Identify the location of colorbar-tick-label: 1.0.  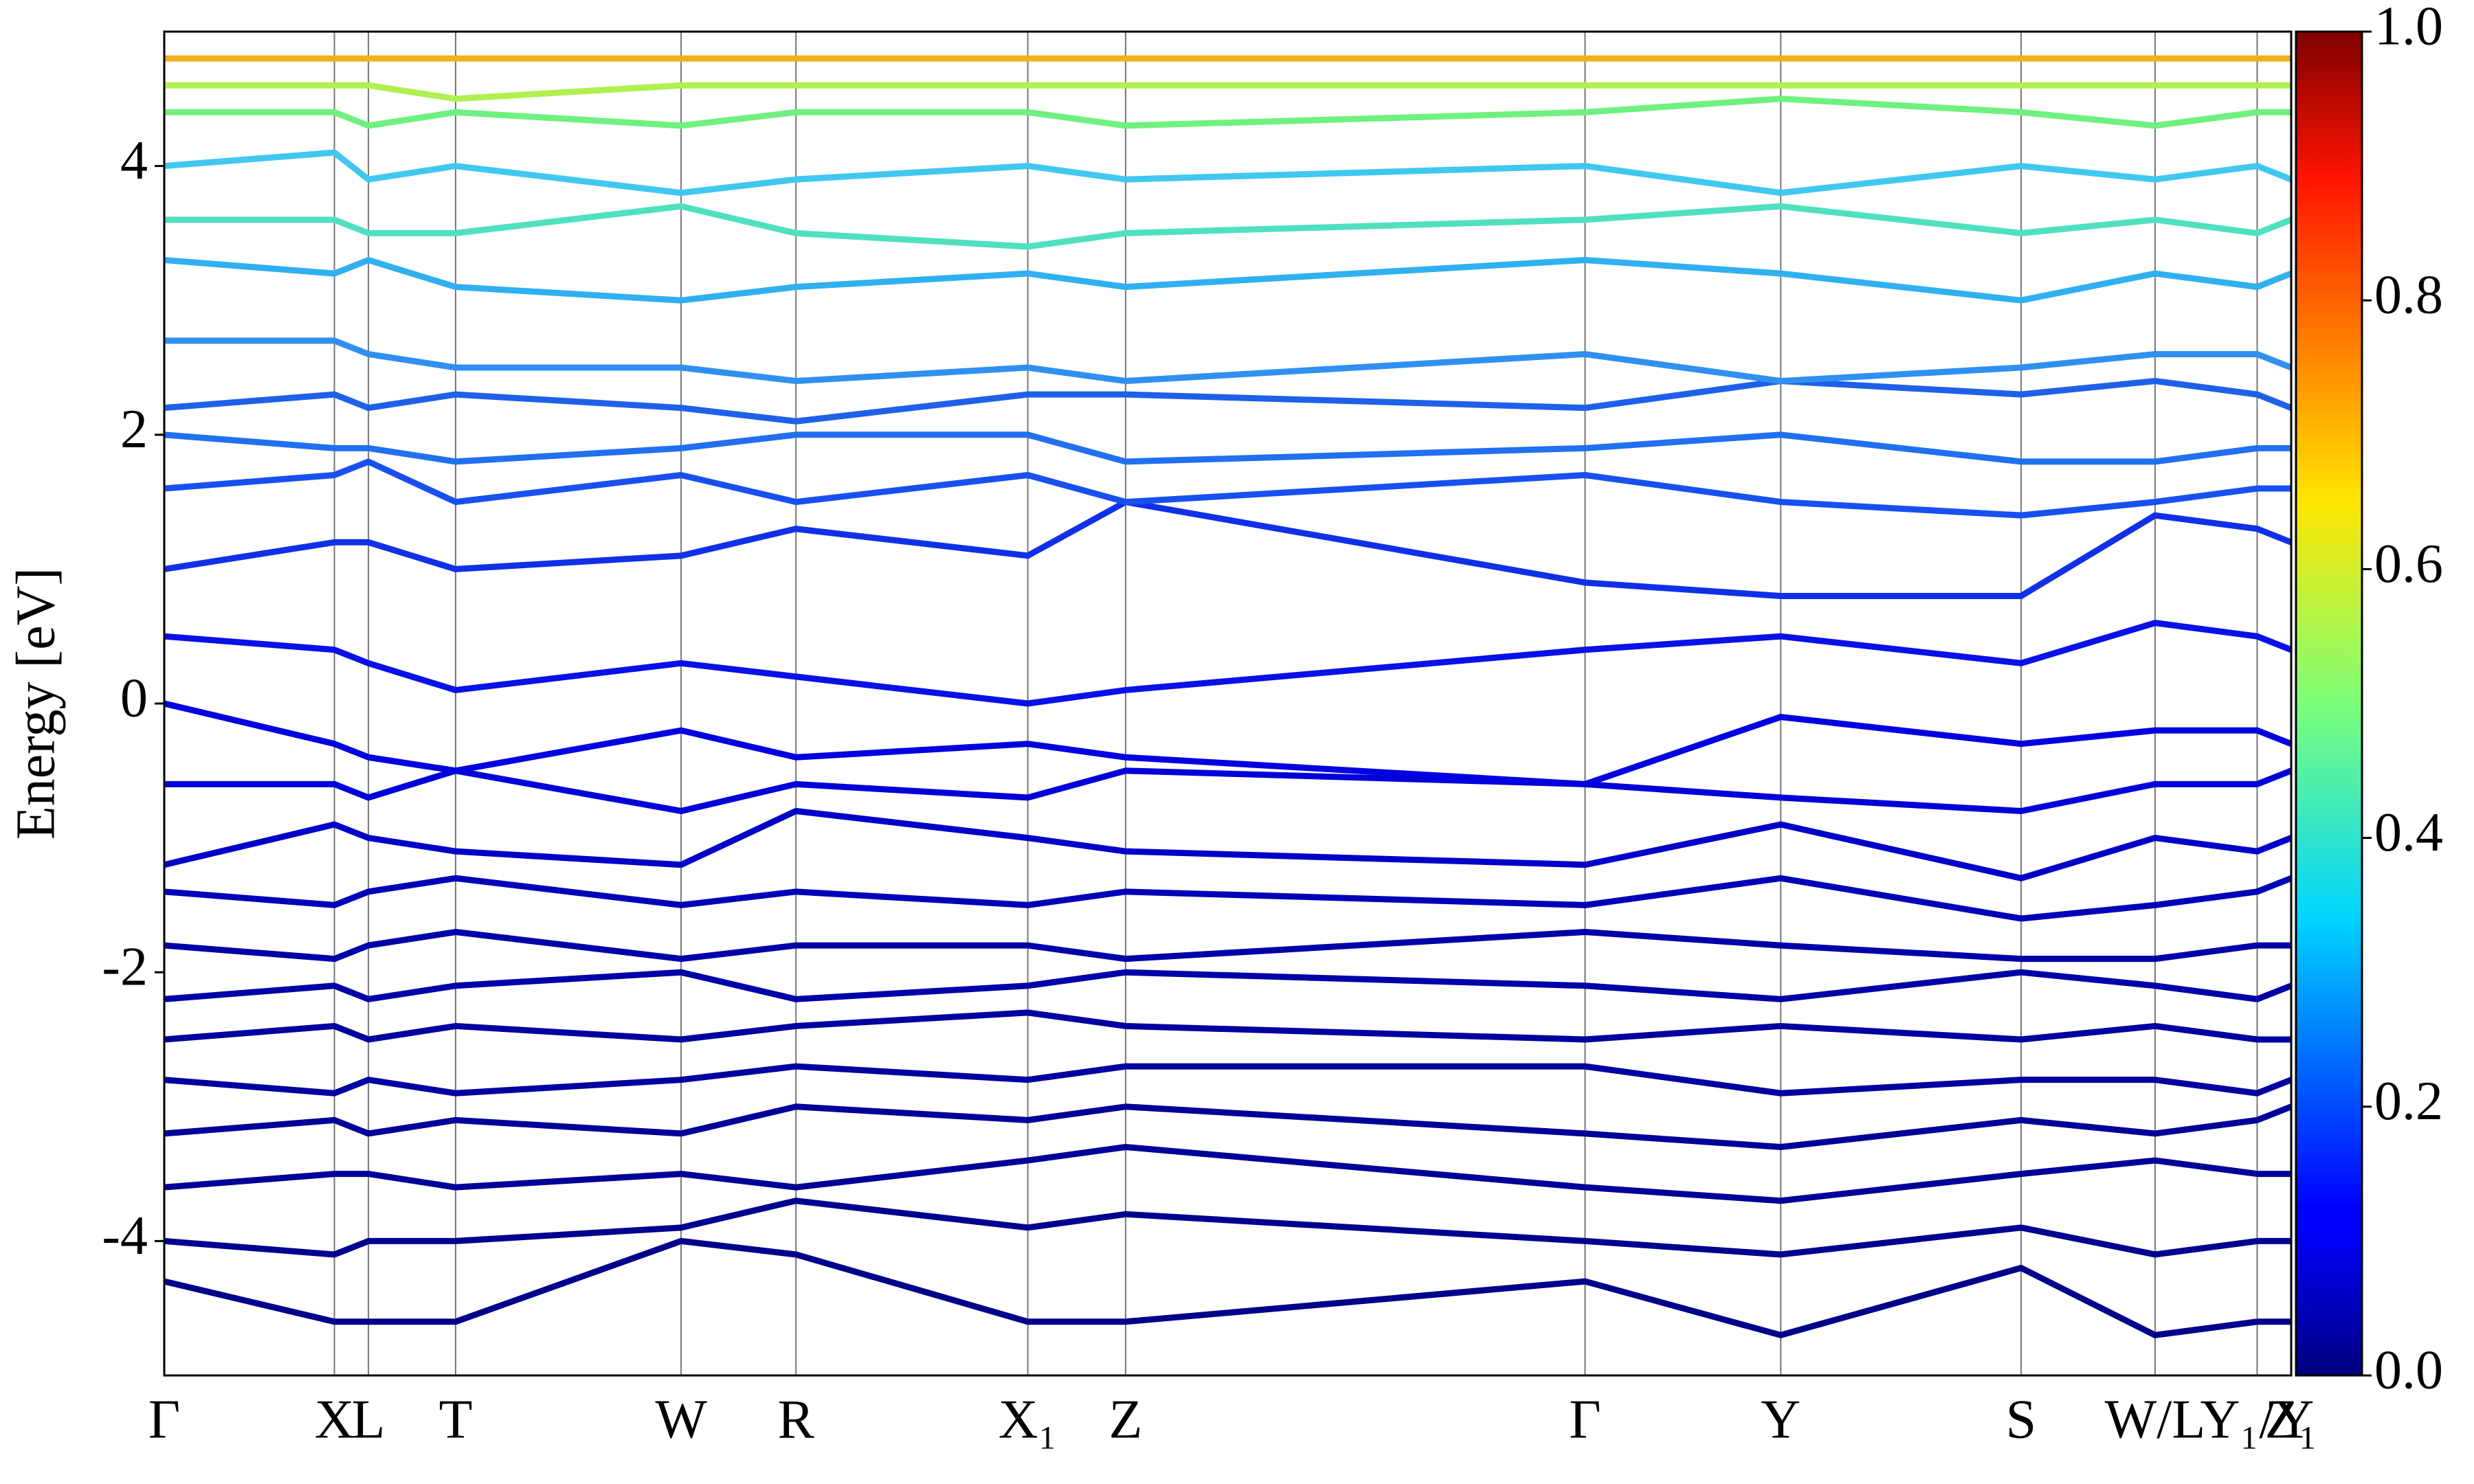
(2408, 28).